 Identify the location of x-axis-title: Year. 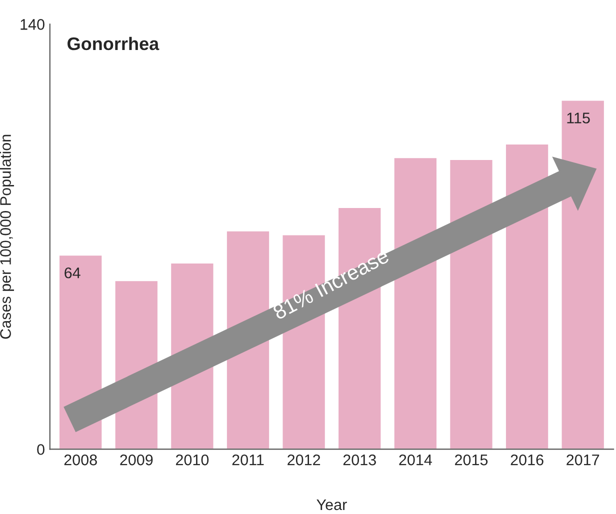
(331, 504).